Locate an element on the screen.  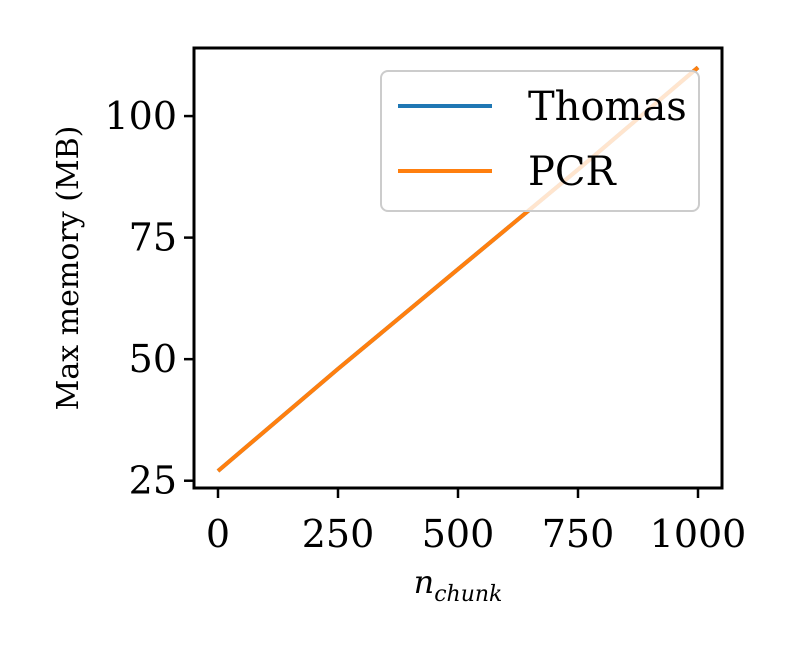
y-tick-label: 50 is located at coordinates (153, 359).